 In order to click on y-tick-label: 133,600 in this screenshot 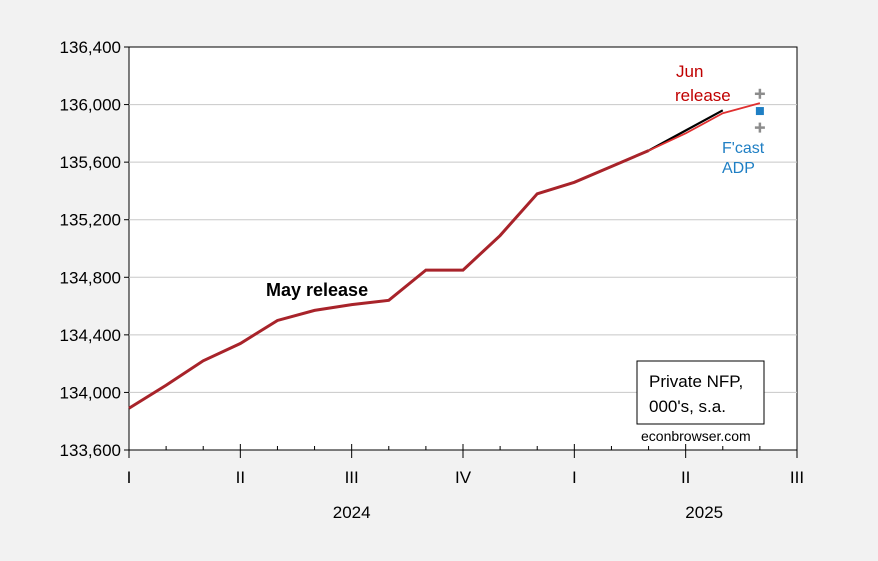, I will do `click(90, 450)`.